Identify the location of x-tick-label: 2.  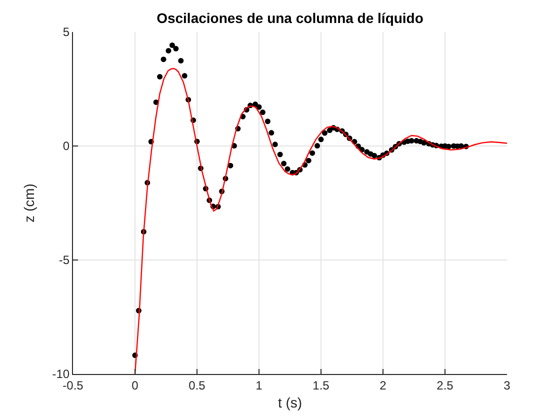
(383, 385).